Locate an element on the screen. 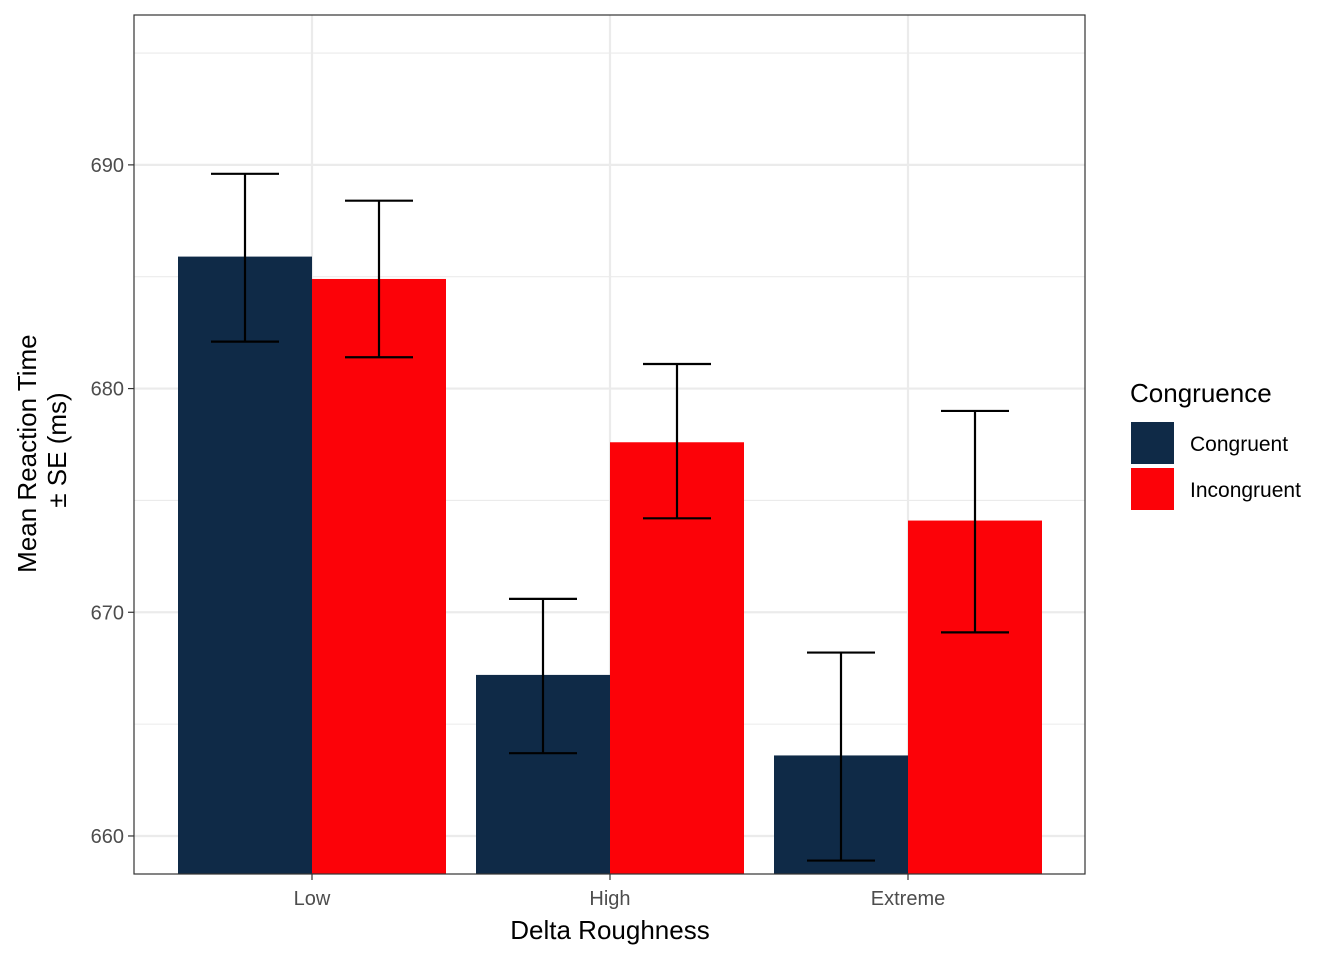  y-axis-title-line-1: Mean Reaction Time is located at coordinates (27, 453).